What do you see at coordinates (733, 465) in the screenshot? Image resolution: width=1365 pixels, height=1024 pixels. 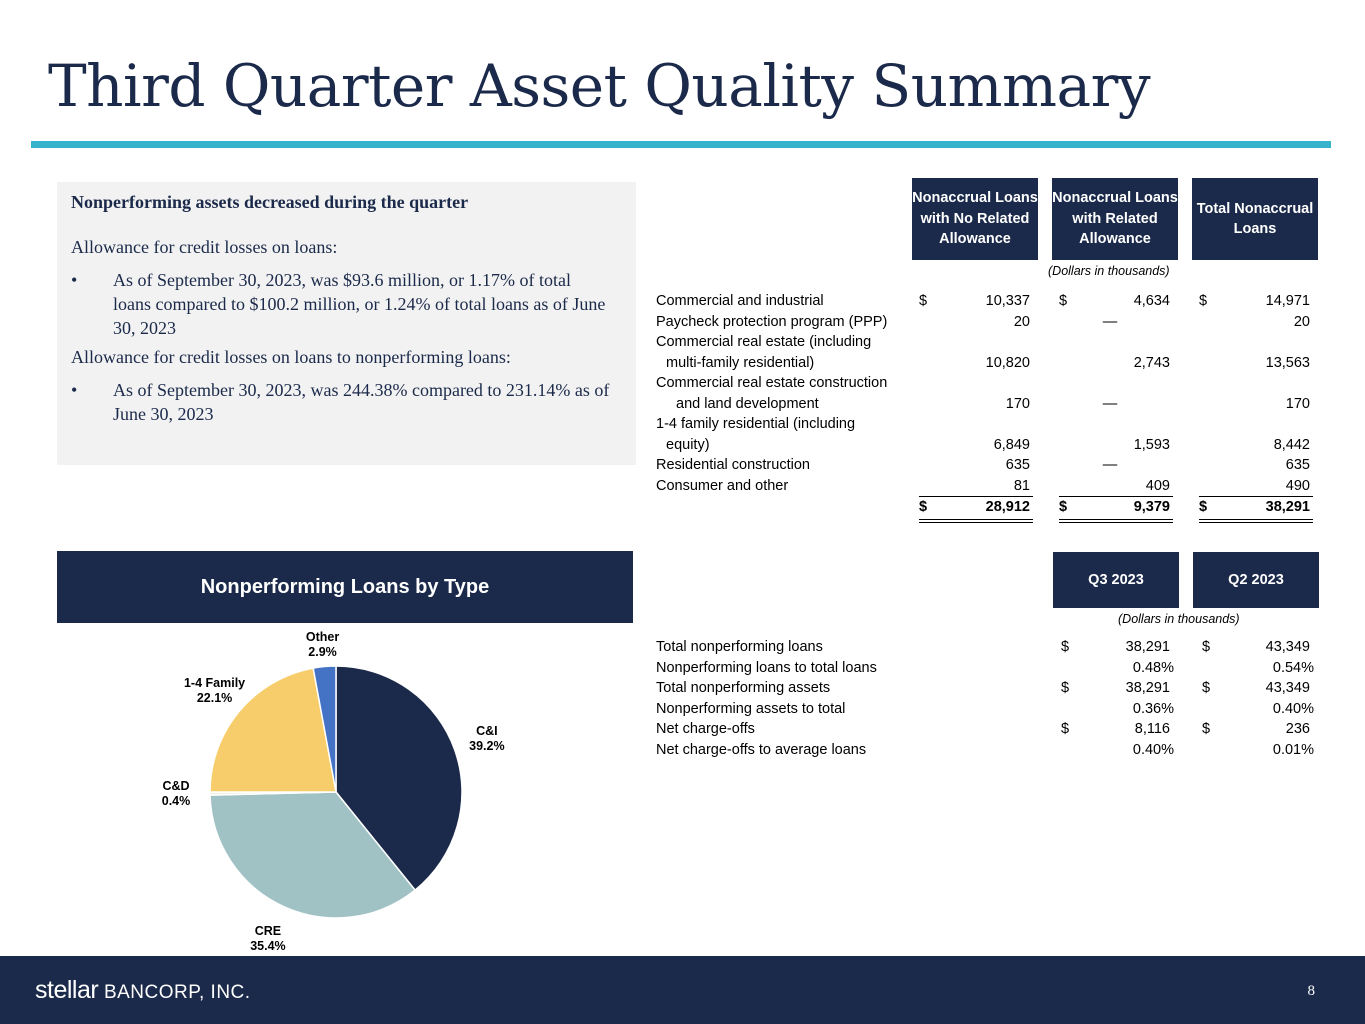 I see `row-label: Residential construction` at bounding box center [733, 465].